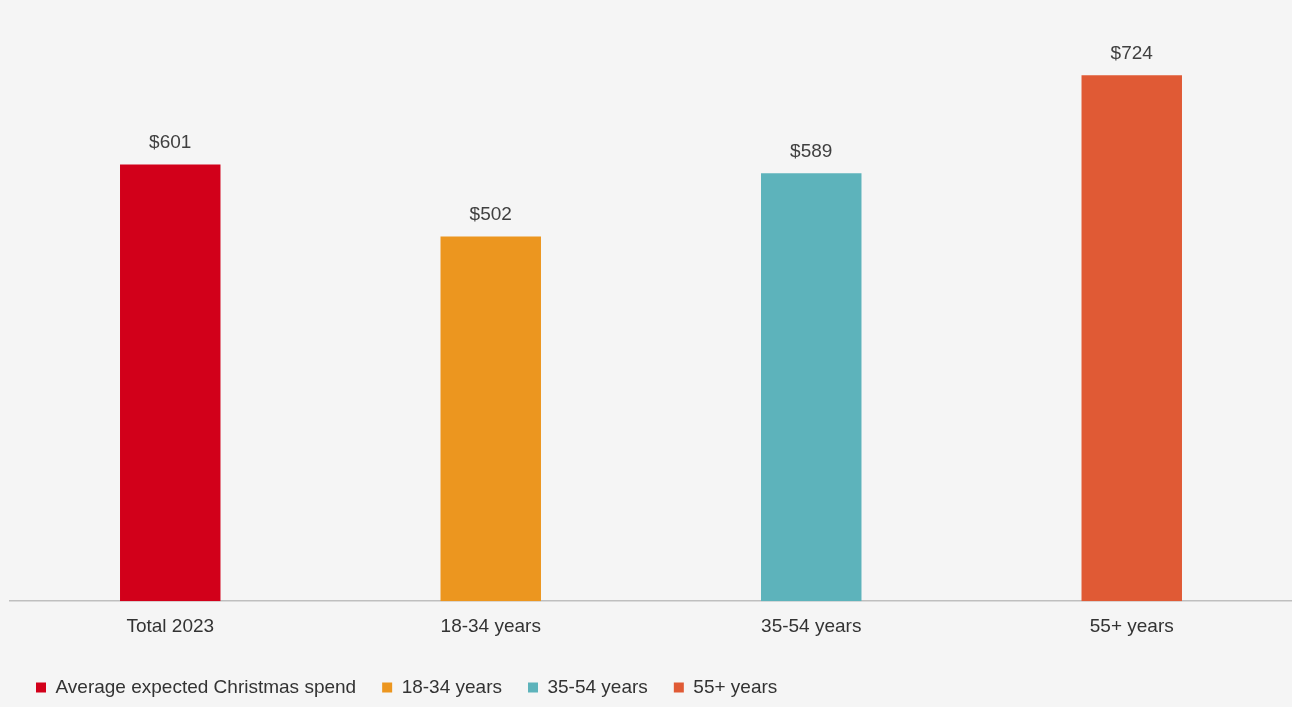 The image size is (1292, 707). I want to click on x-tick-label: 18-34 years, so click(490, 625).